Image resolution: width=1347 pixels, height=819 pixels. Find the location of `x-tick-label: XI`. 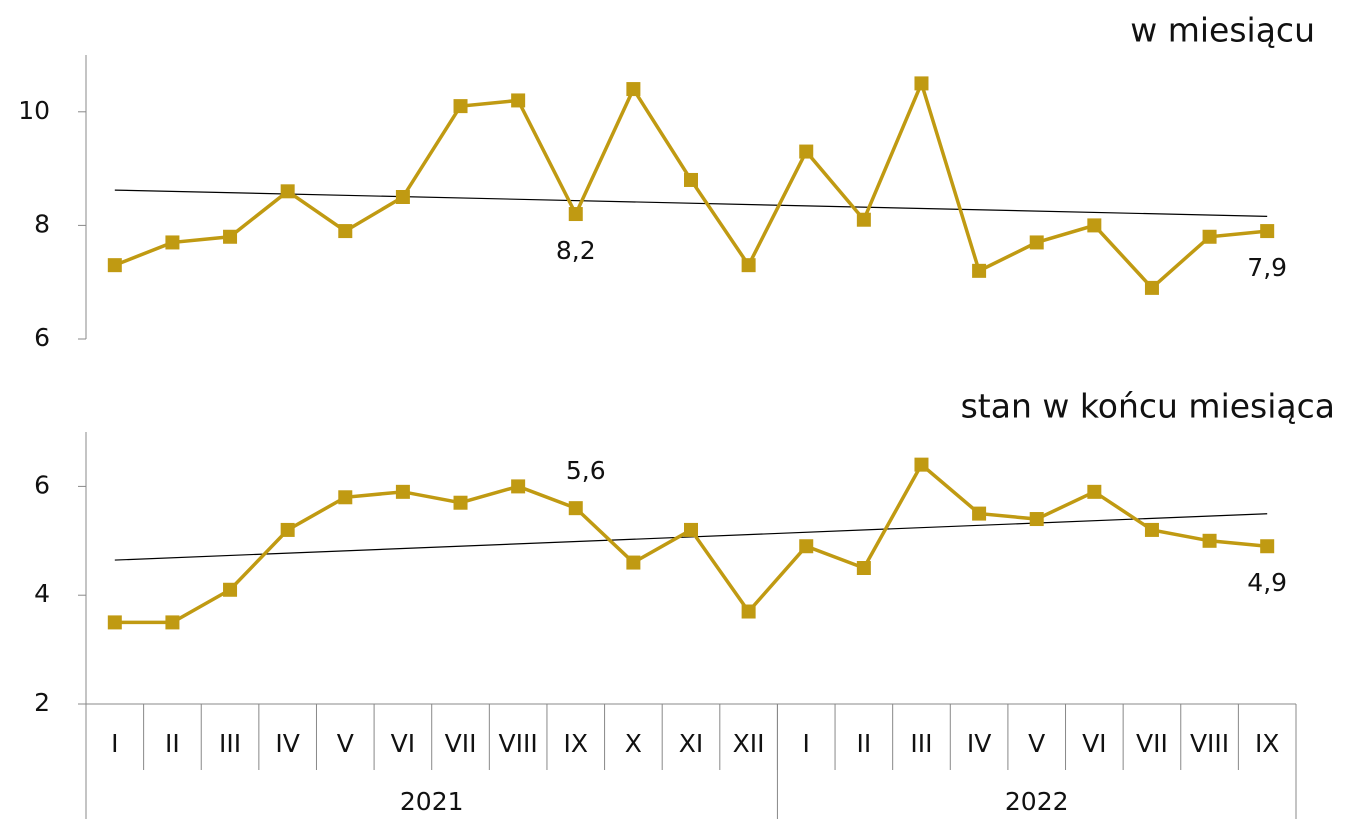

x-tick-label: XI is located at coordinates (691, 743).